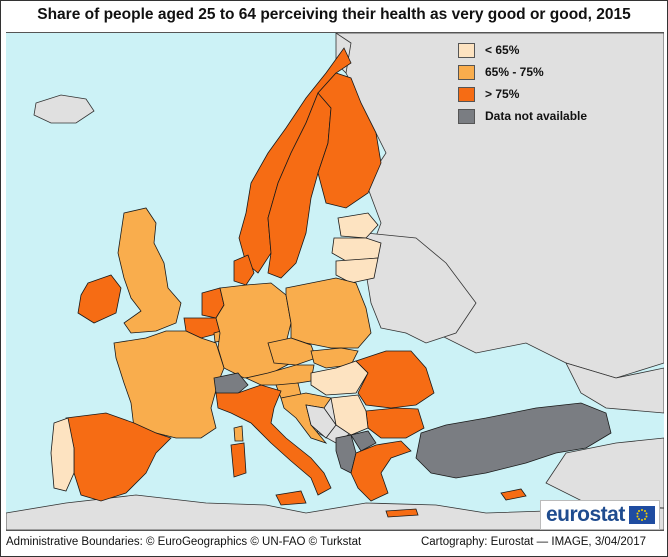 This screenshot has width=668, height=557. I want to click on legend: < 65% 65% - 75% > 75% Data not available, so click(533, 84).